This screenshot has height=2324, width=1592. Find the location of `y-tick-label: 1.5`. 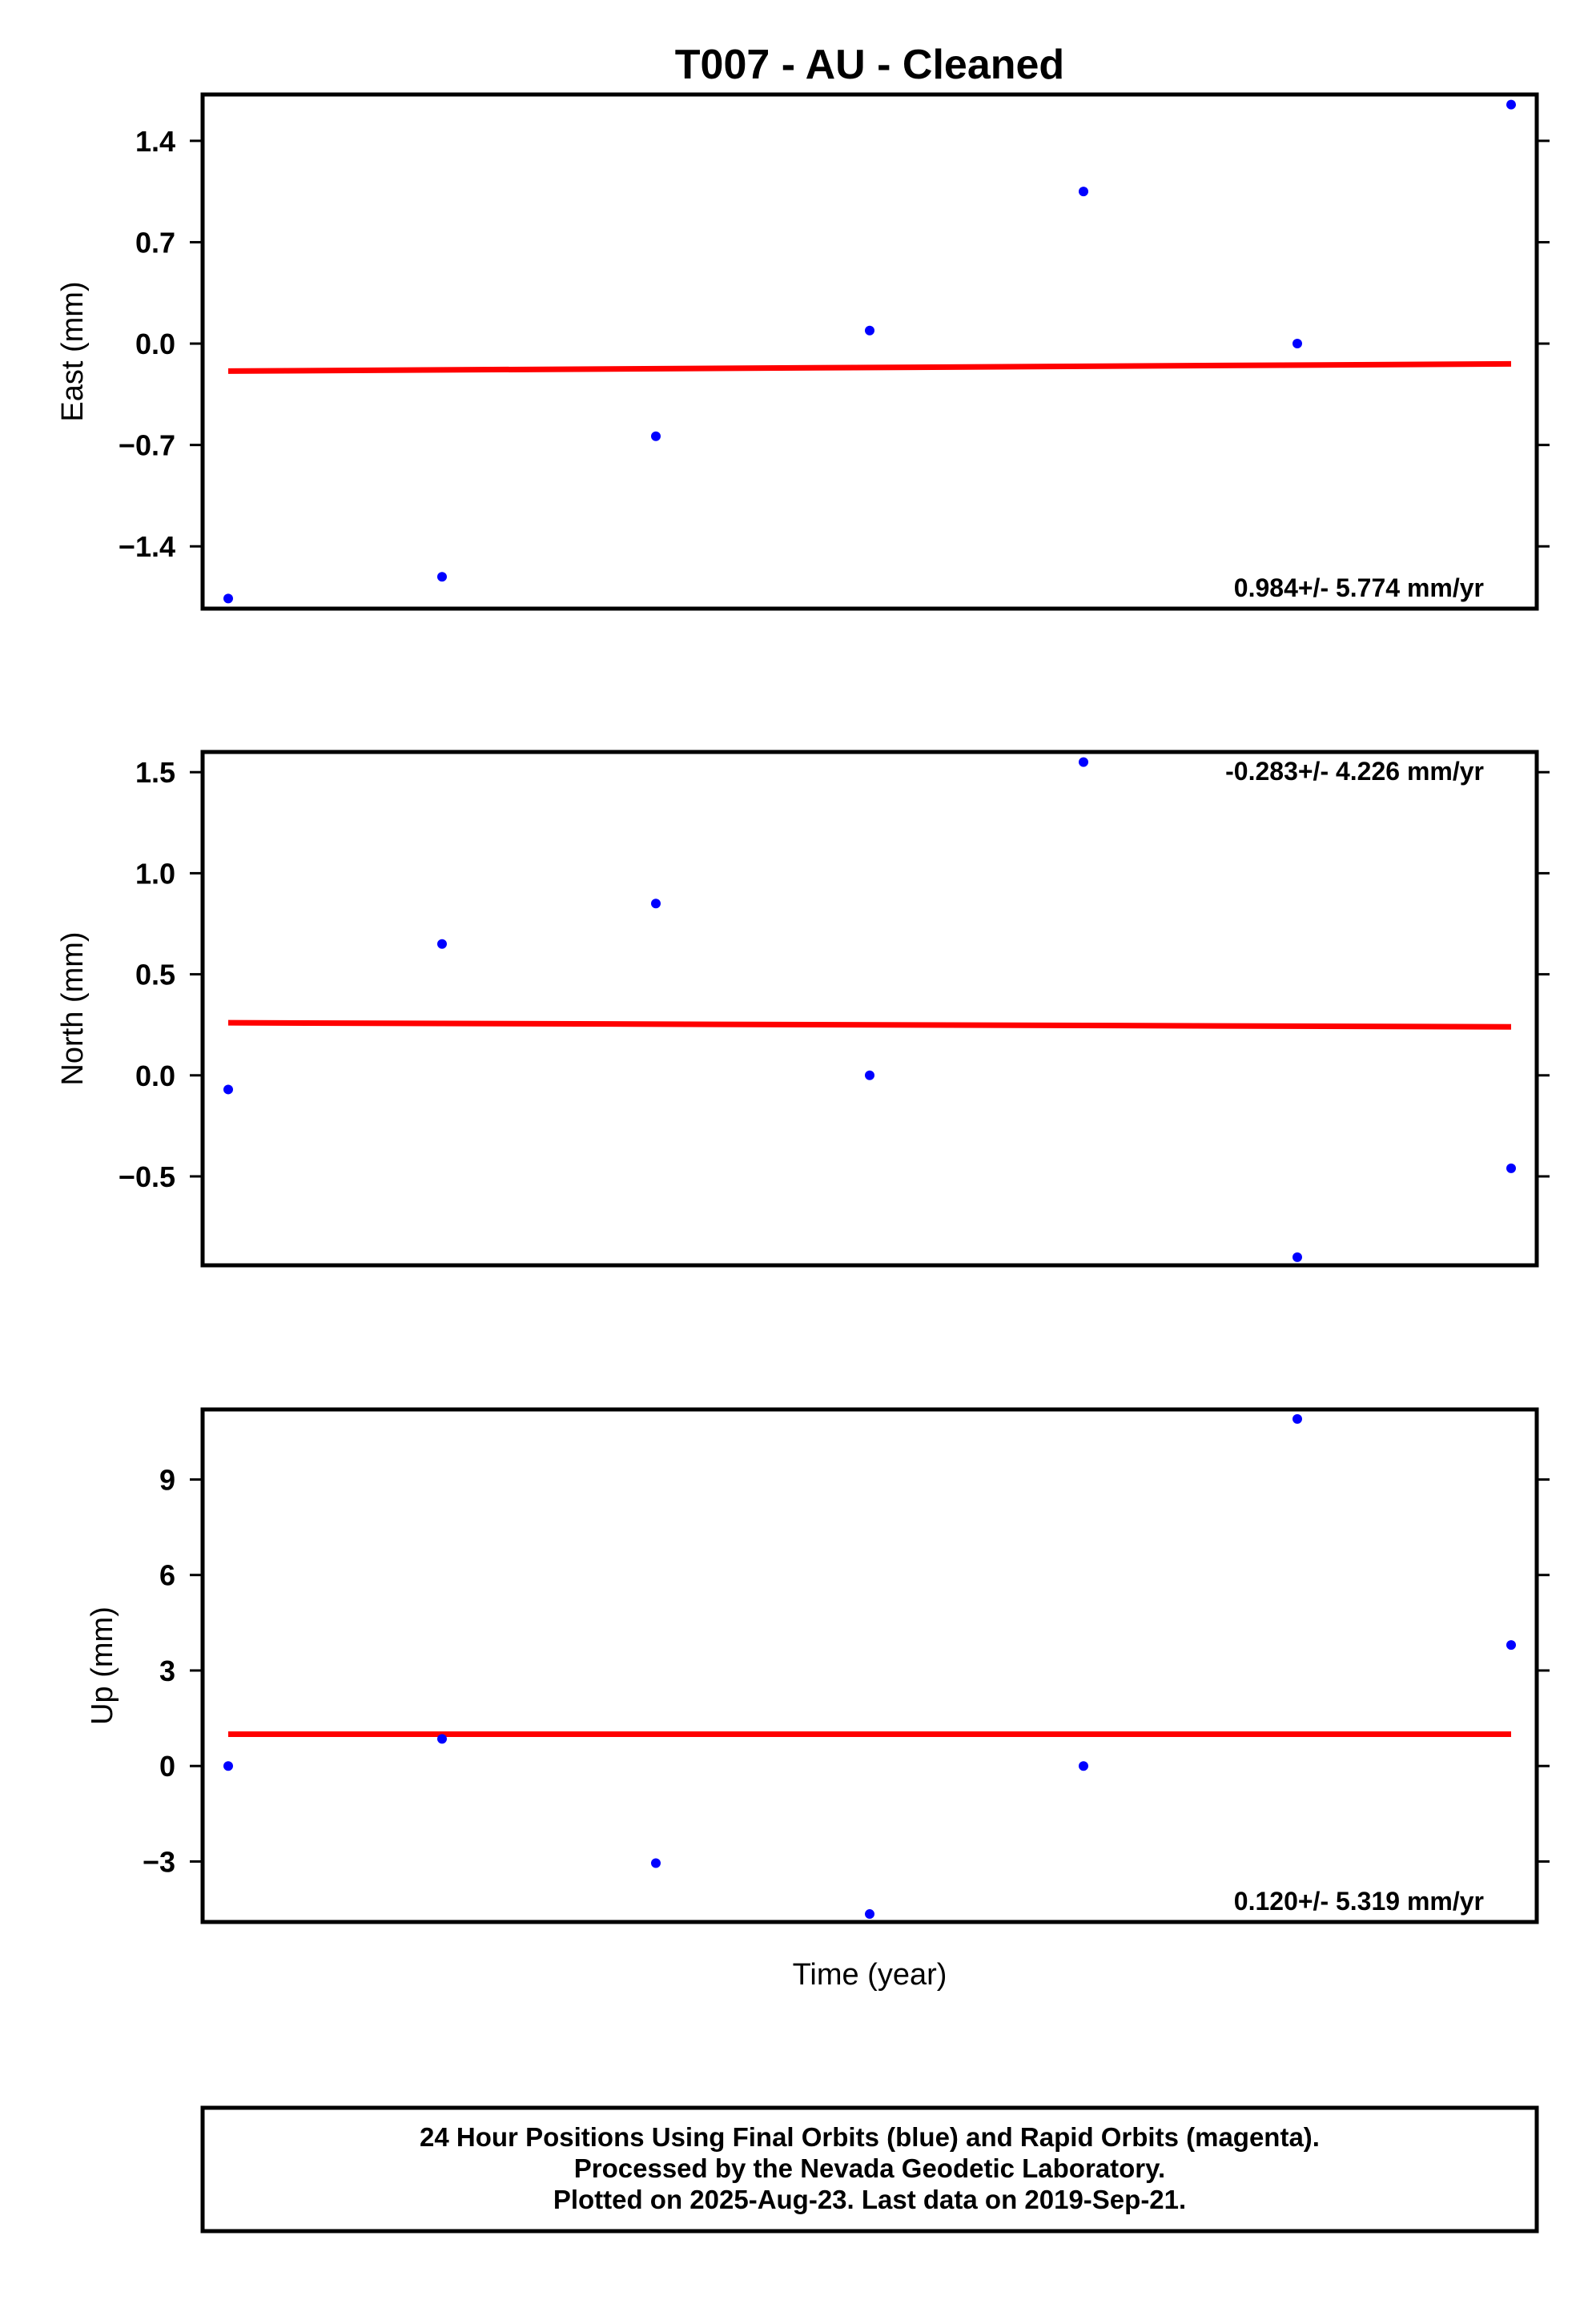

y-tick-label: 1.5 is located at coordinates (155, 772).